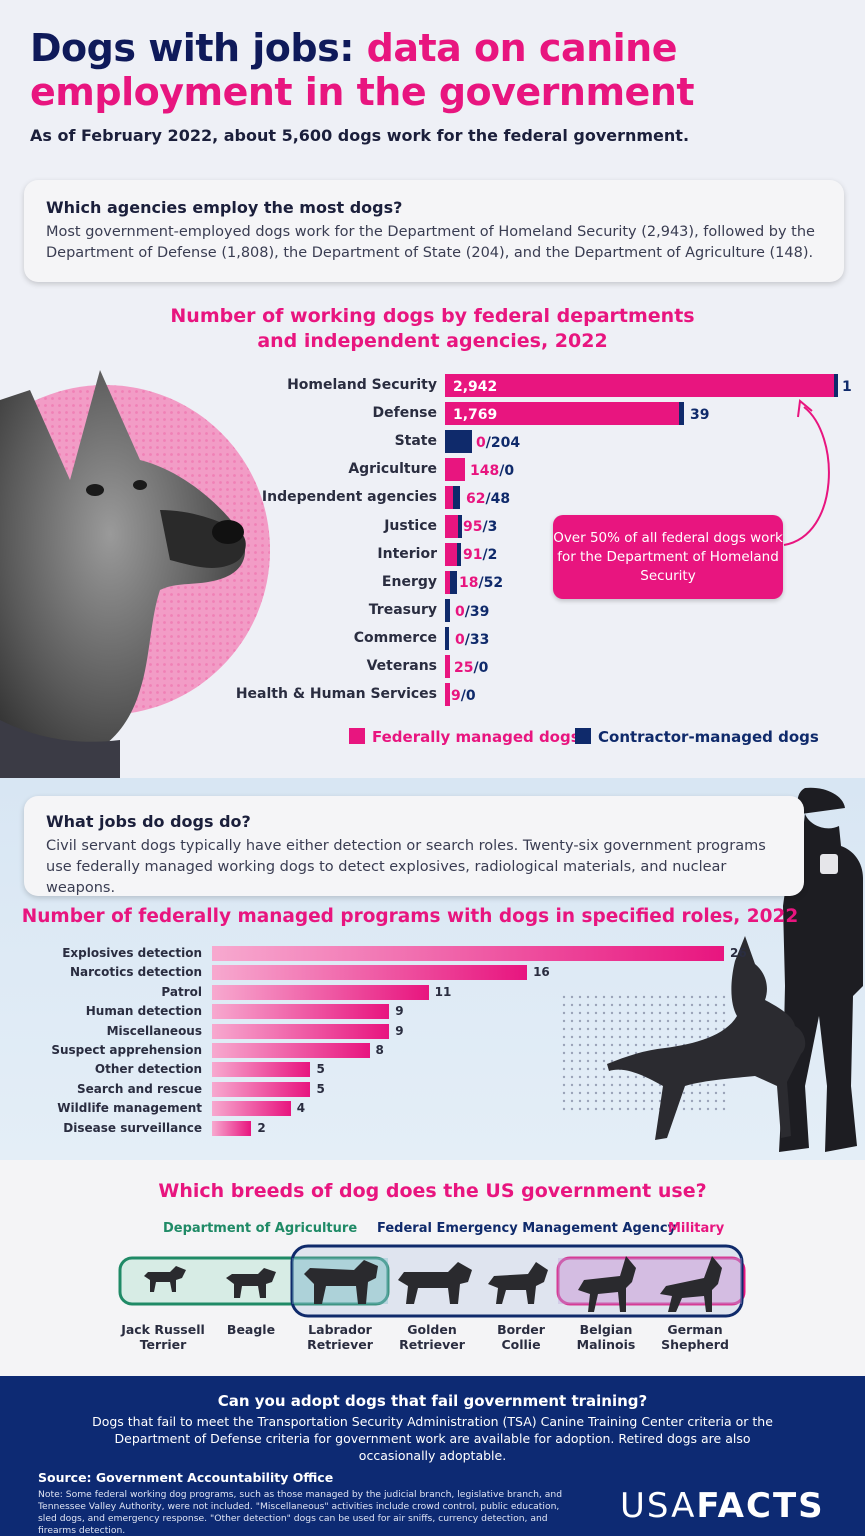  Describe the element at coordinates (132, 1127) in the screenshot. I see `role-label-disease-surveillance: Disease surveillance` at that location.